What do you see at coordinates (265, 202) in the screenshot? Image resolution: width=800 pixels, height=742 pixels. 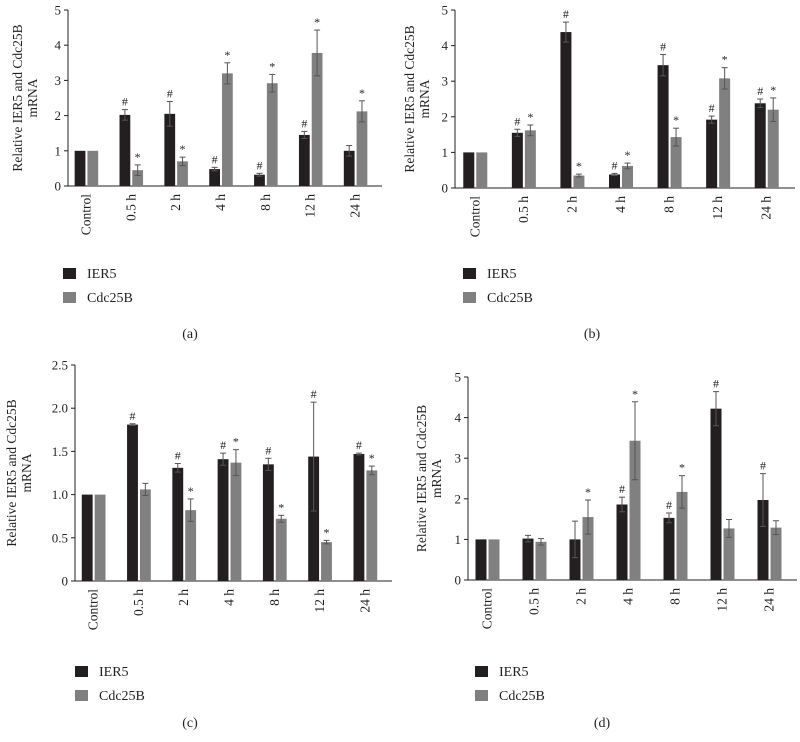 I see `x-tick-label: 8 h` at bounding box center [265, 202].